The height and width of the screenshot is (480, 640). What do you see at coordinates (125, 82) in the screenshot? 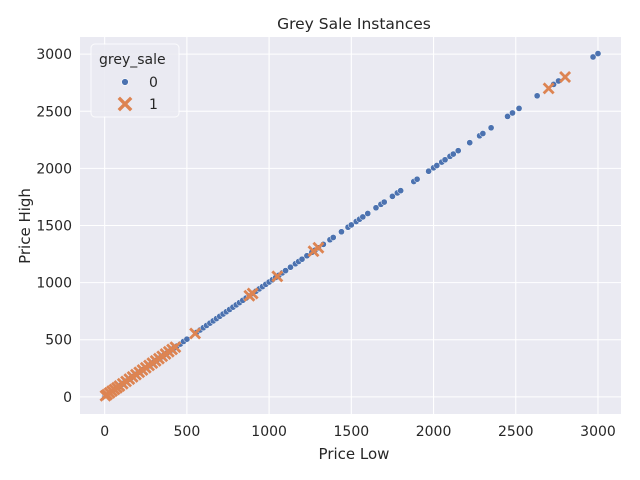
I see `legend-marker-circle` at bounding box center [125, 82].